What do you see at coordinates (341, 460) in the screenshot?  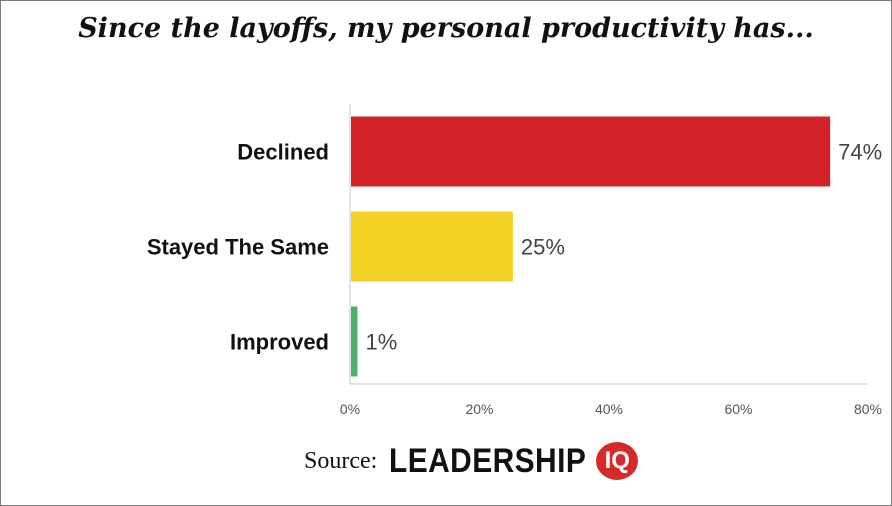 I see `source-label: Source:` at bounding box center [341, 460].